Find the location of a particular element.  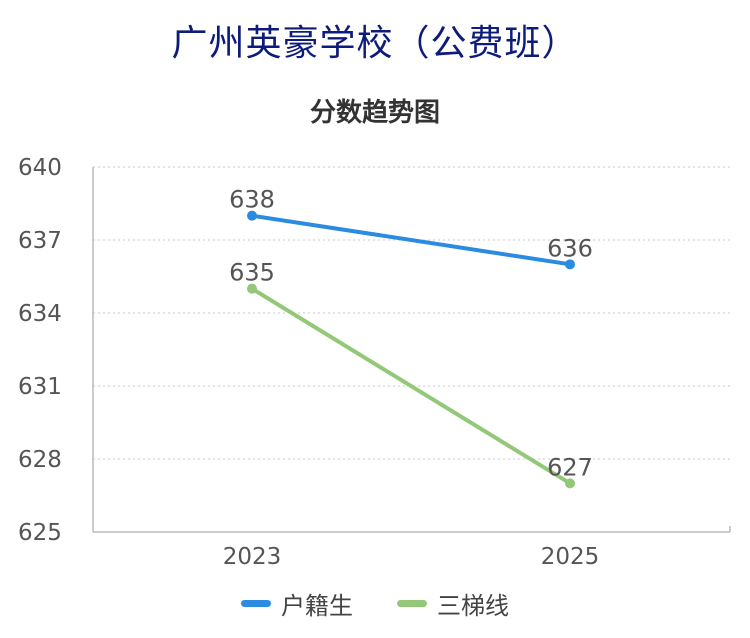

y-axis-ticks: 625 628 631 634 637 640 is located at coordinates (40, 350).